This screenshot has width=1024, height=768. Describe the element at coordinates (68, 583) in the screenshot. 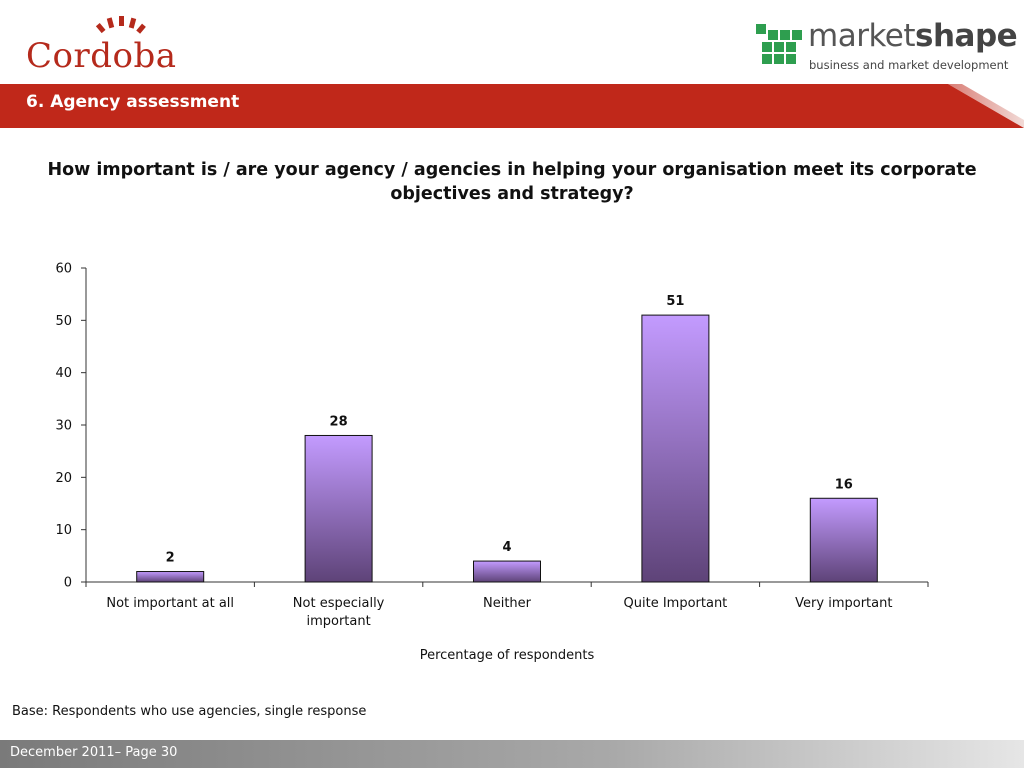

I see `y-tick-label: 0` at that location.